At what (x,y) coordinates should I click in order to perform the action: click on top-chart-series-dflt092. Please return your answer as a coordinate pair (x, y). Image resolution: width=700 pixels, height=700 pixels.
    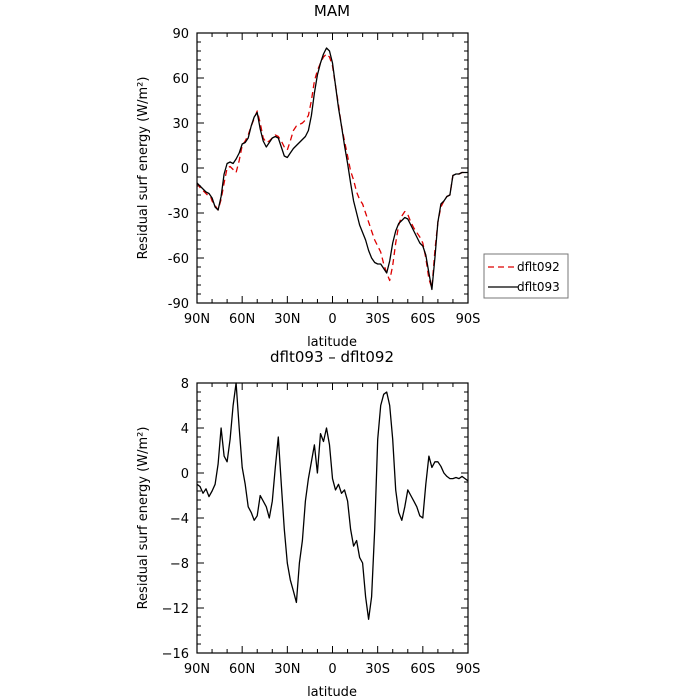
    Looking at the image, I should click on (332, 171).